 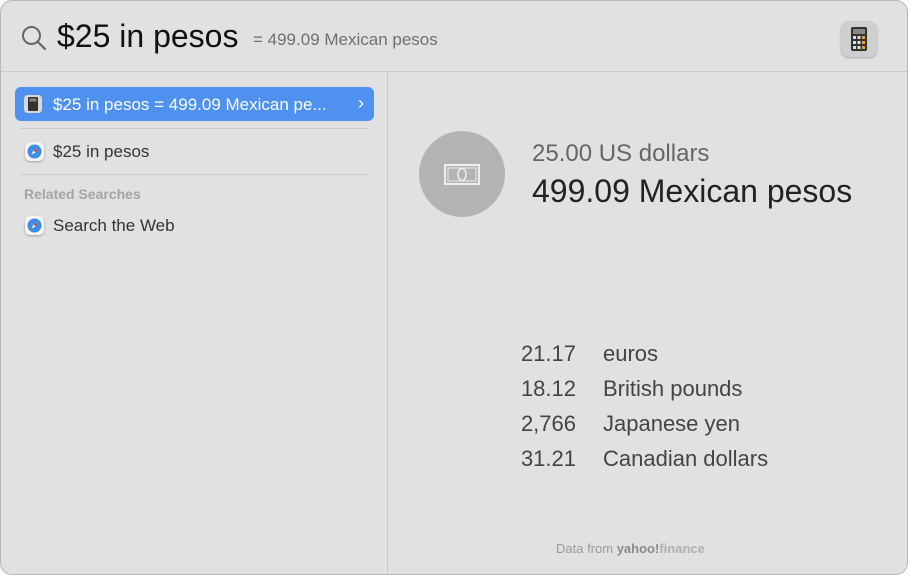 What do you see at coordinates (673, 388) in the screenshot?
I see `rate-currency: British pounds` at bounding box center [673, 388].